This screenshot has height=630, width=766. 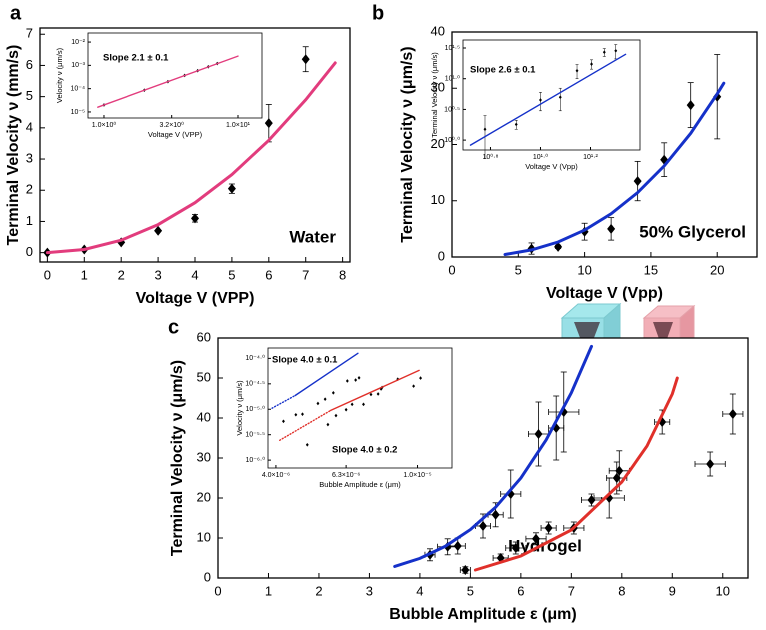 What do you see at coordinates (78, 89) in the screenshot?
I see `y-tick-label: 10⁻⁴` at bounding box center [78, 89].